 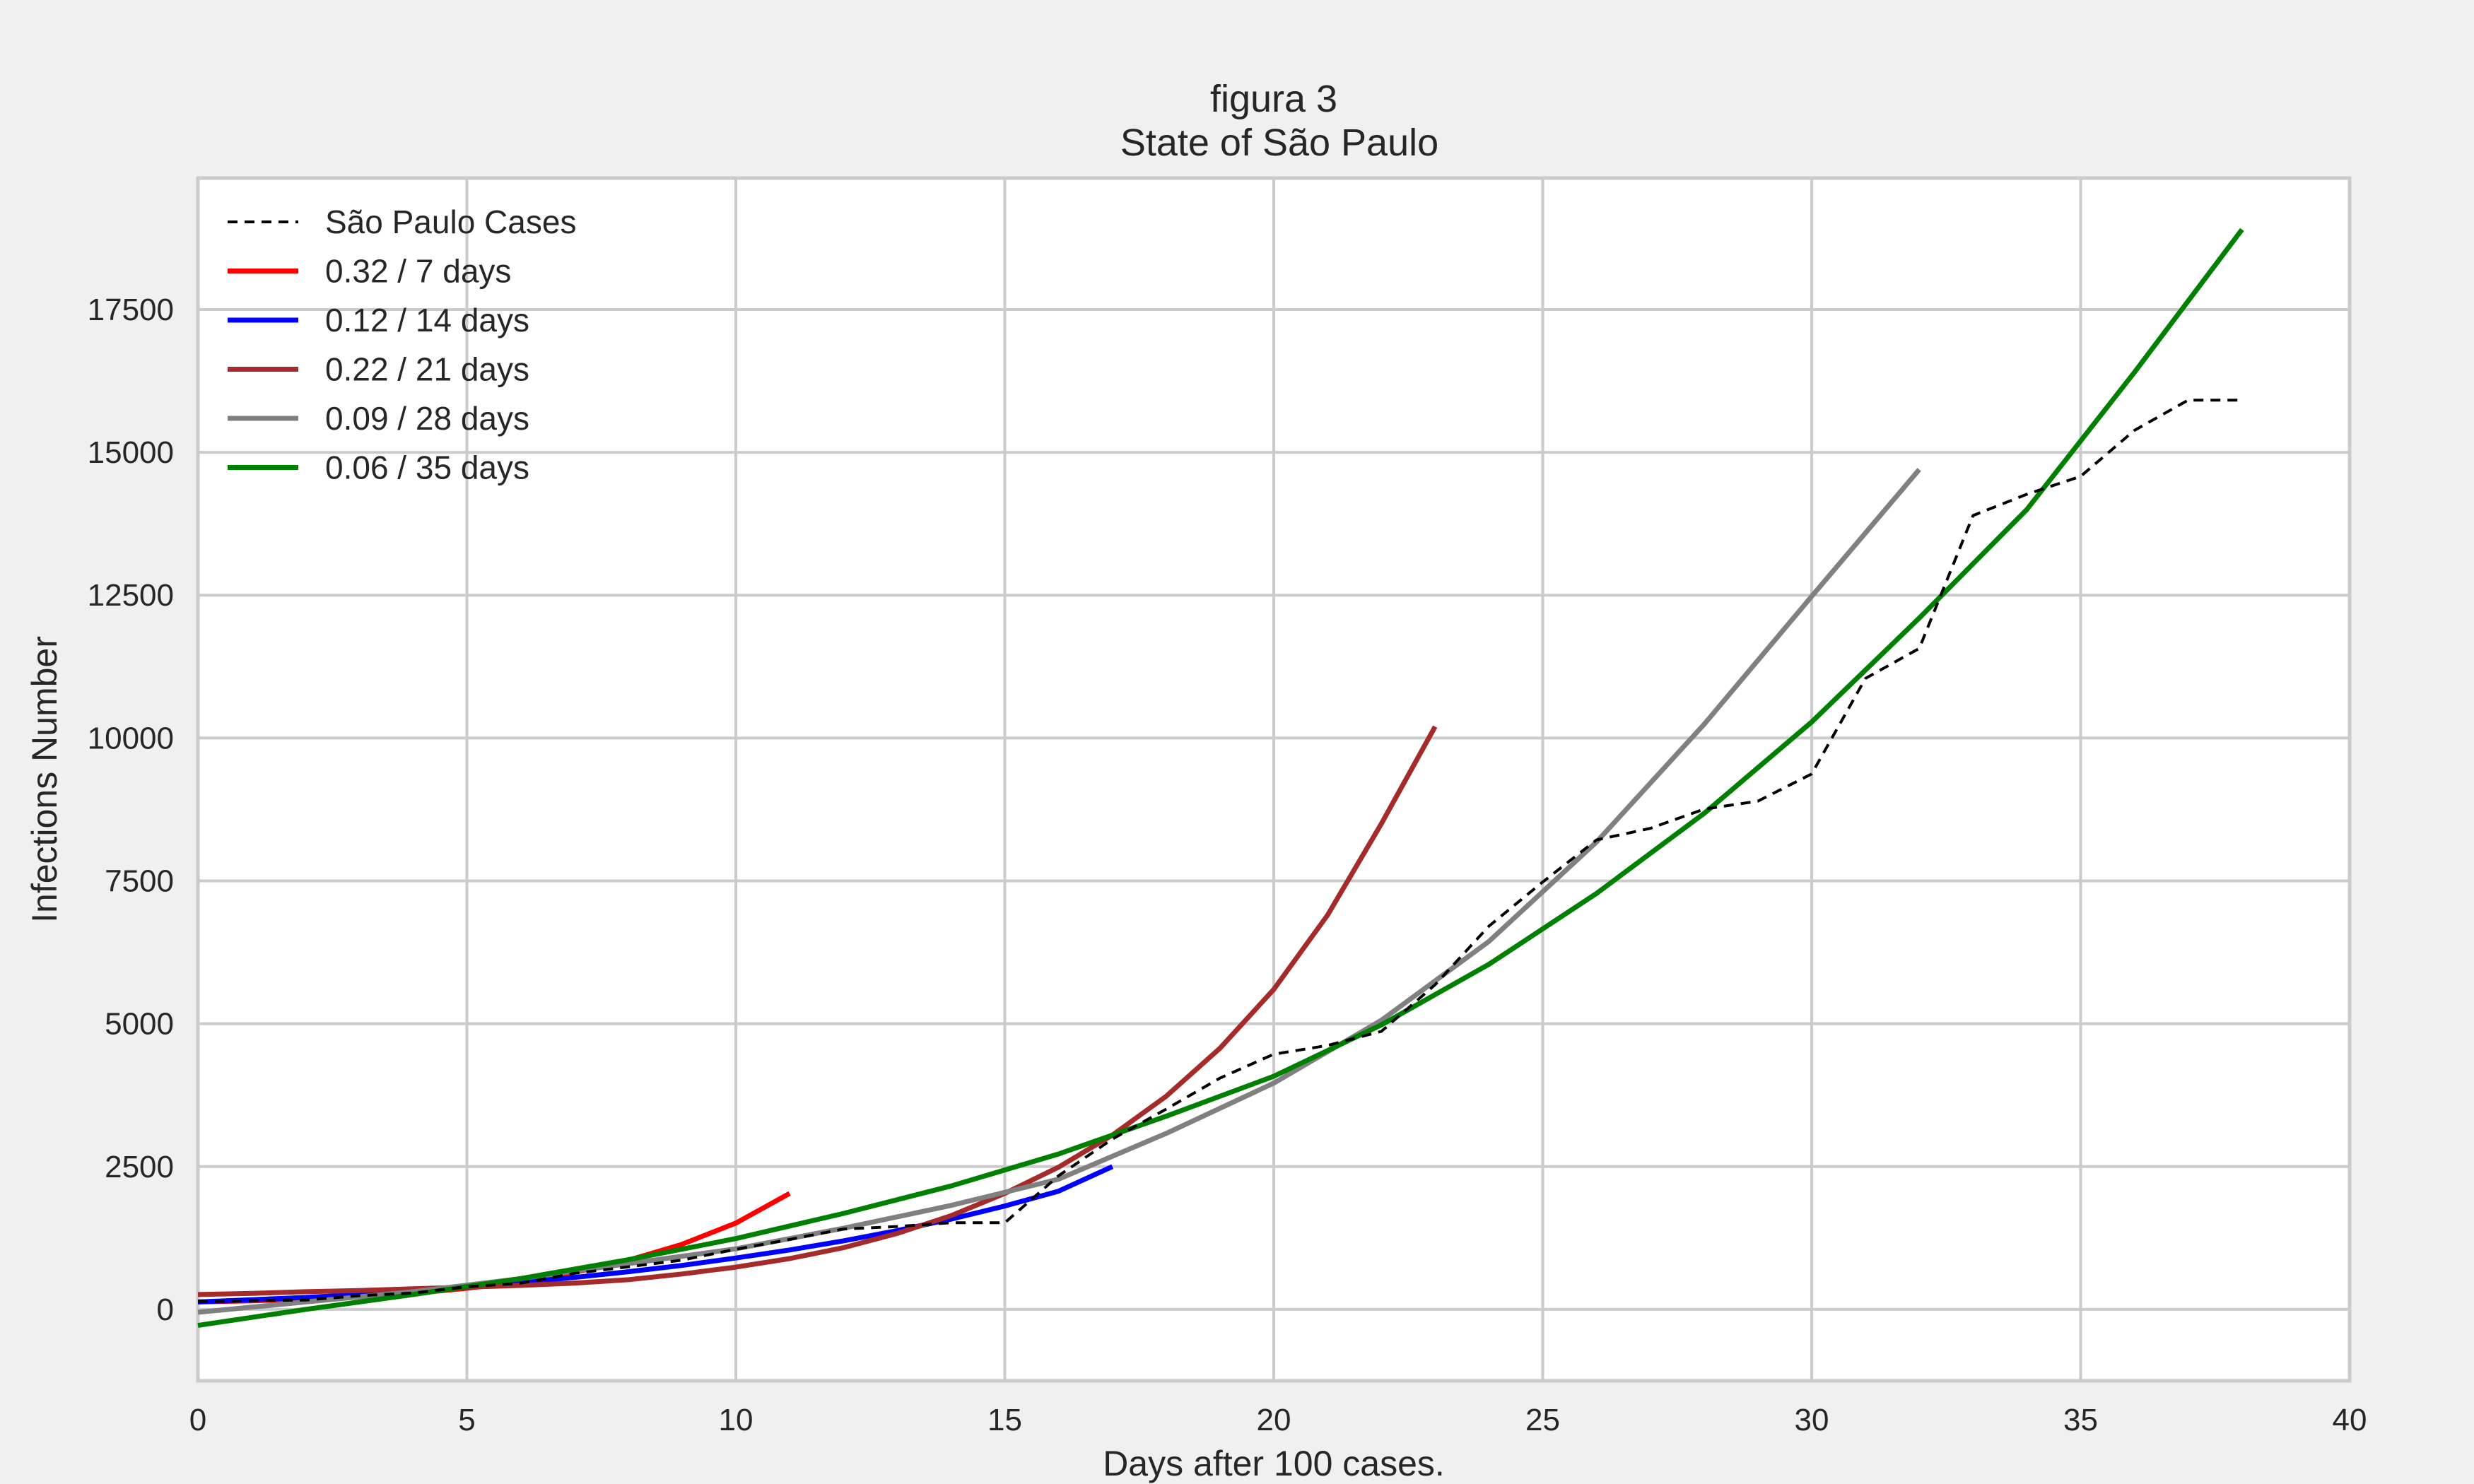 I want to click on y-tick-label: 10000, so click(x=131, y=738).